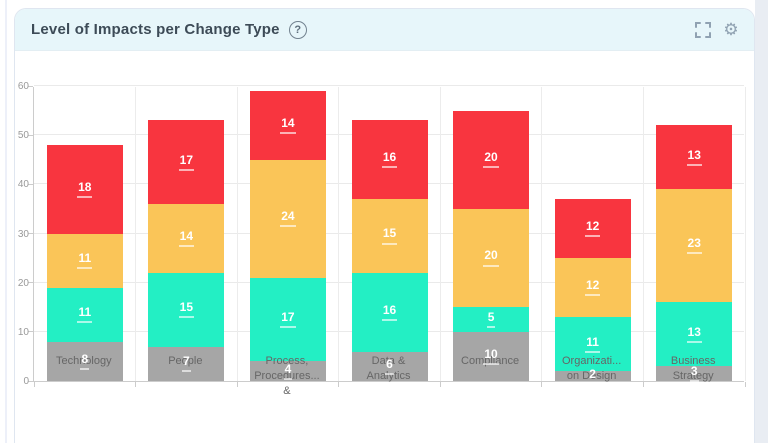  Describe the element at coordinates (388, 375) in the screenshot. I see `x-axis-label-line: Analytics` at that location.